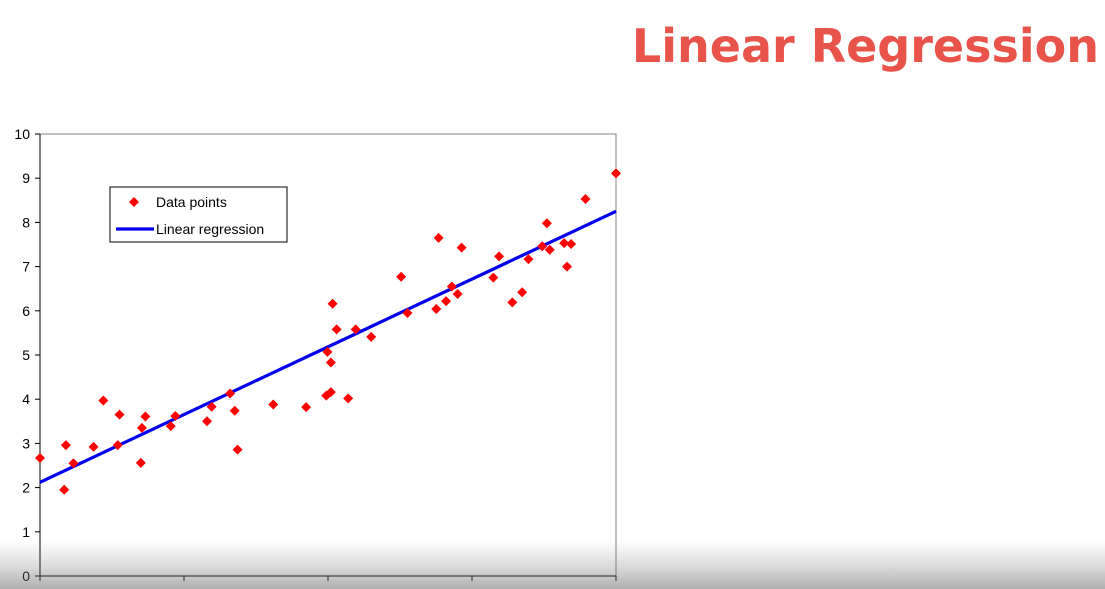 The width and height of the screenshot is (1105, 589). Describe the element at coordinates (26, 576) in the screenshot. I see `y-tick-label: 0` at that location.